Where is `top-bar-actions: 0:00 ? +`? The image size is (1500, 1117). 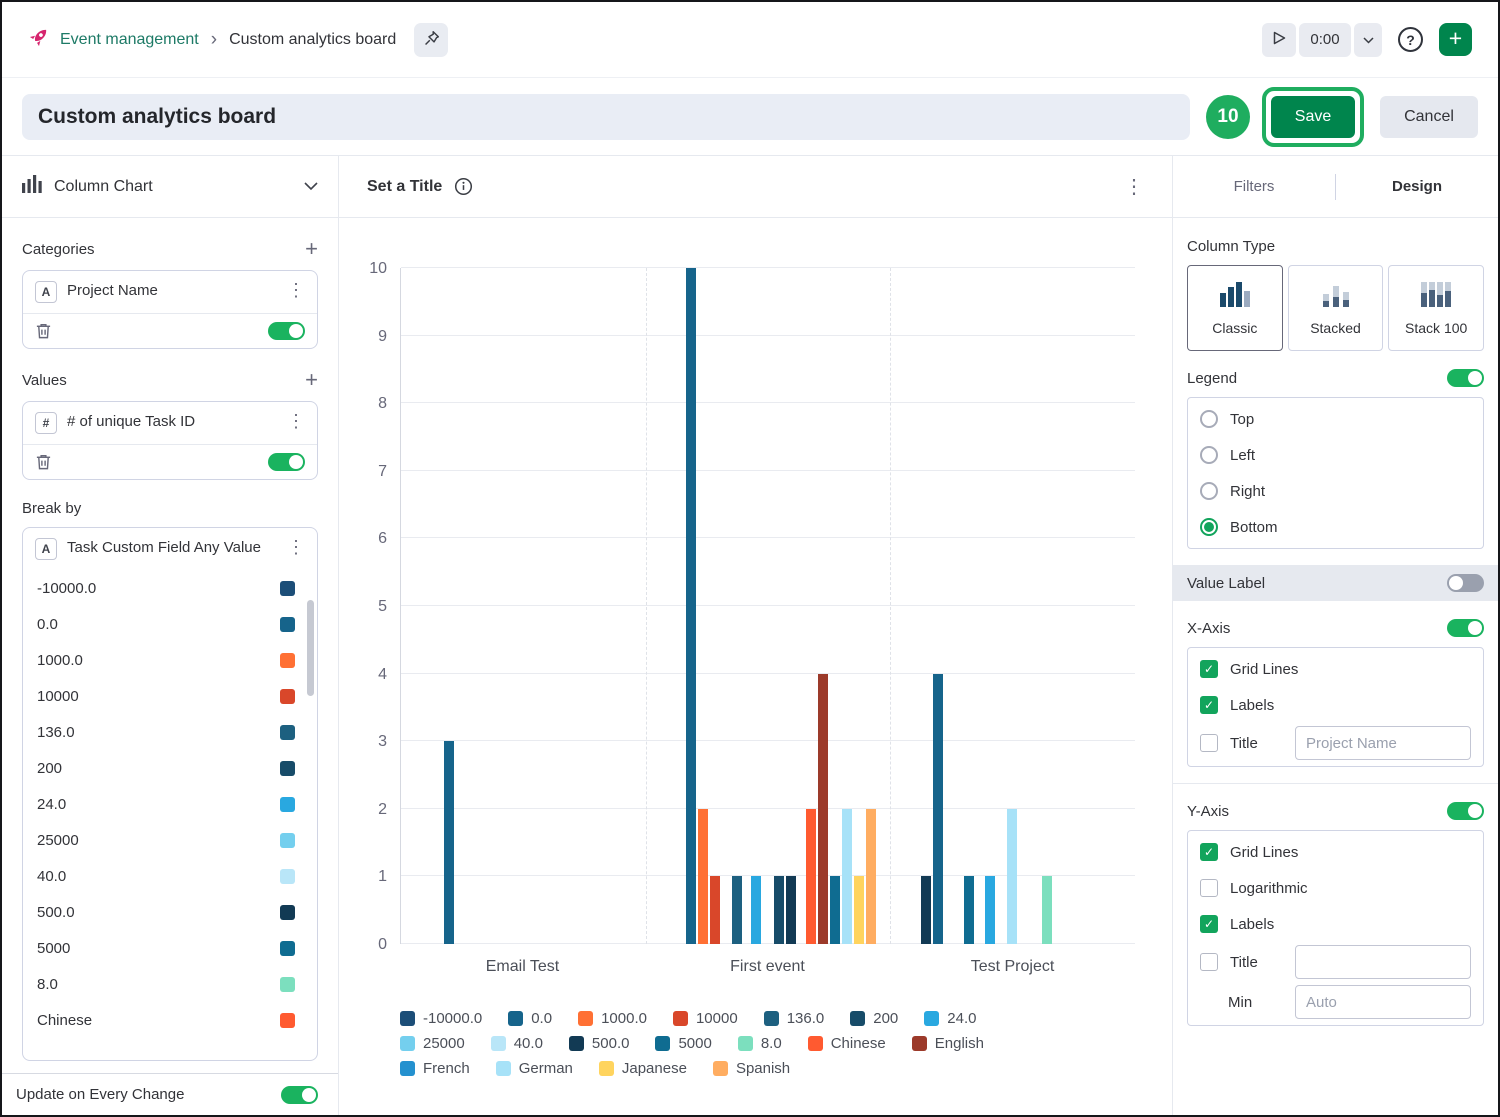
top-bar-actions: 0:00 ? + is located at coordinates (1367, 39).